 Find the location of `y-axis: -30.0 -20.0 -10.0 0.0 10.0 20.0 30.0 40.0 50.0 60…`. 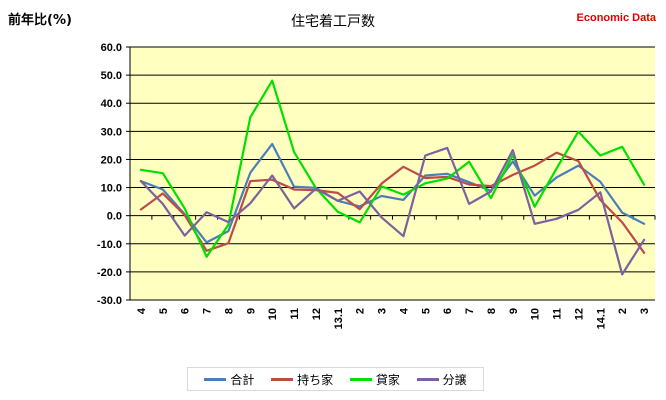

y-axis: -30.0 -20.0 -10.0 0.0 10.0 20.0 30.0 40.0 50.0 60… is located at coordinates (114, 174).